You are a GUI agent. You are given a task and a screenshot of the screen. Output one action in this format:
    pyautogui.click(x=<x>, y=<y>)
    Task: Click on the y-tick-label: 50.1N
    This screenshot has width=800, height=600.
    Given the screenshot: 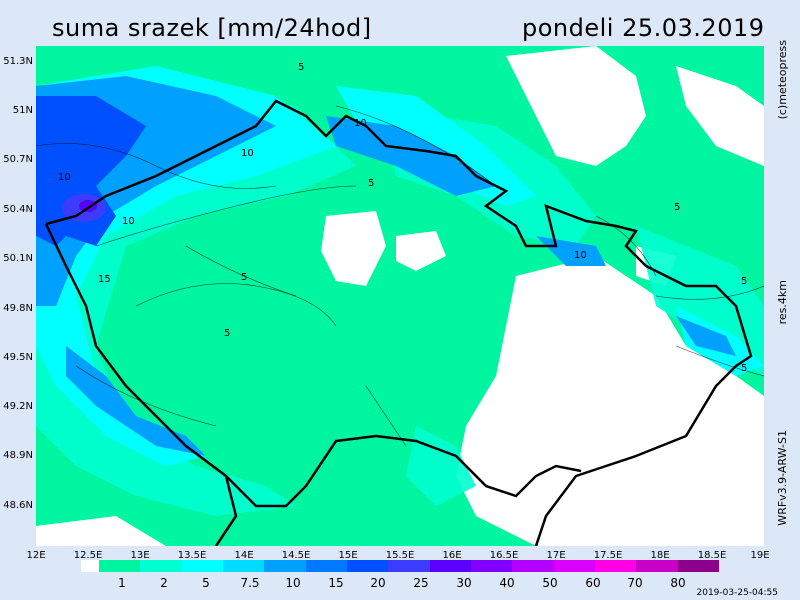 What is the action you would take?
    pyautogui.click(x=16, y=258)
    